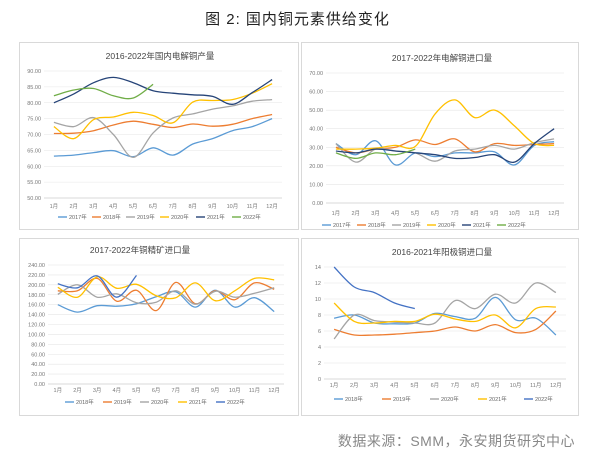 This screenshot has width=595, height=463. Describe the element at coordinates (318, 300) in the screenshot. I see `y-tick-label: 10` at that location.